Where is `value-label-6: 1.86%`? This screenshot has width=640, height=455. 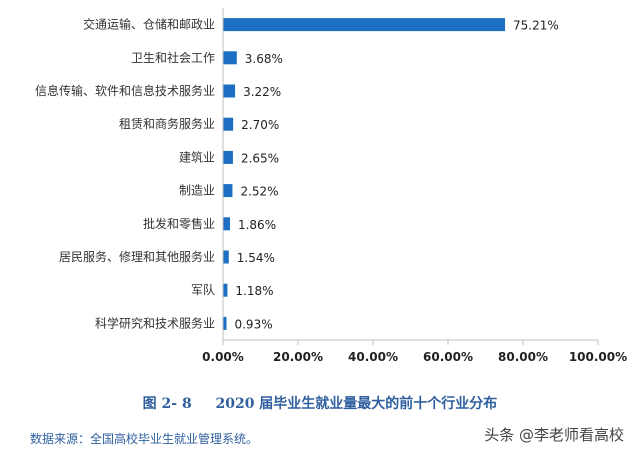
value-label-6: 1.86% is located at coordinates (257, 225).